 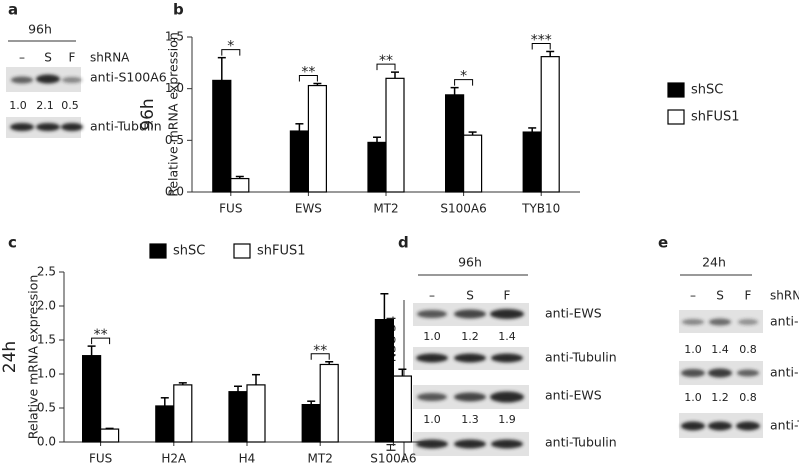 I want to click on x-tick-label: FUS, so click(x=230, y=209).